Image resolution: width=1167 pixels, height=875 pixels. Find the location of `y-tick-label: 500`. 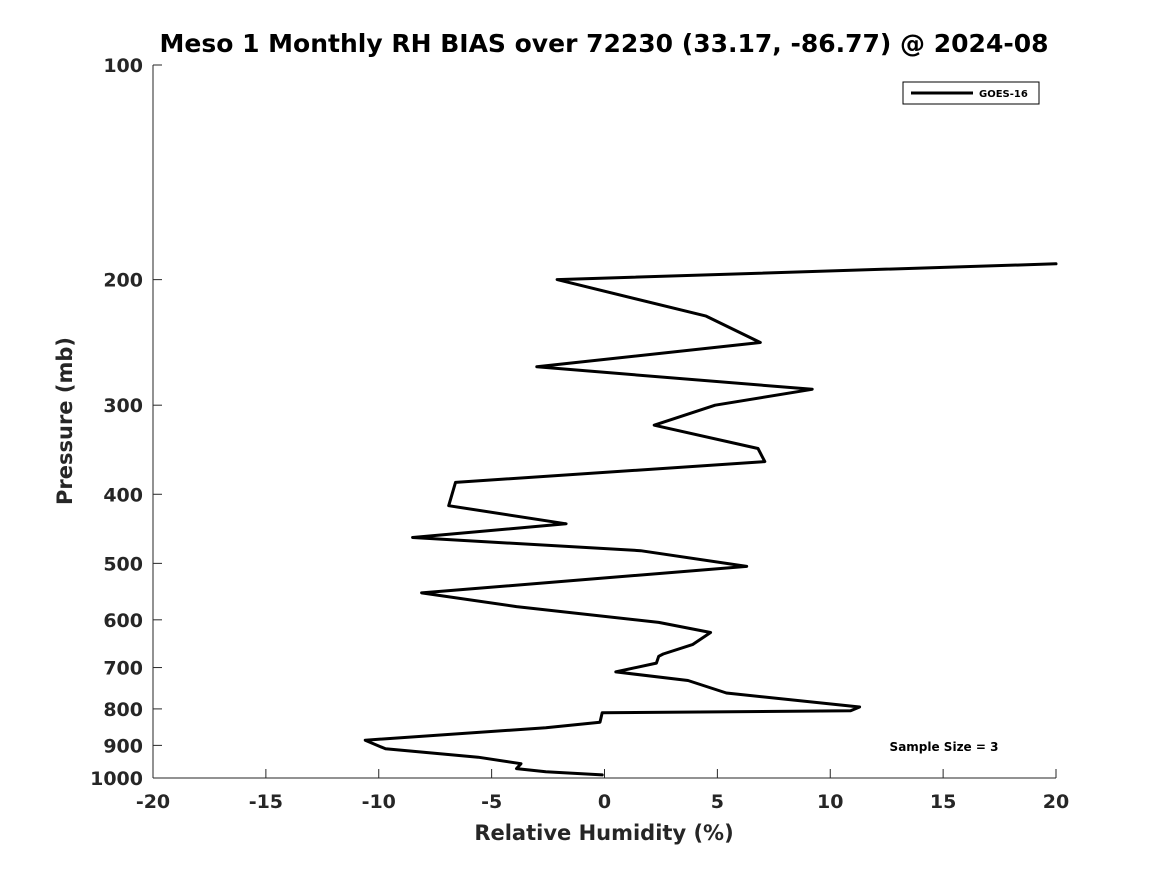

y-tick-label: 500 is located at coordinates (123, 564).